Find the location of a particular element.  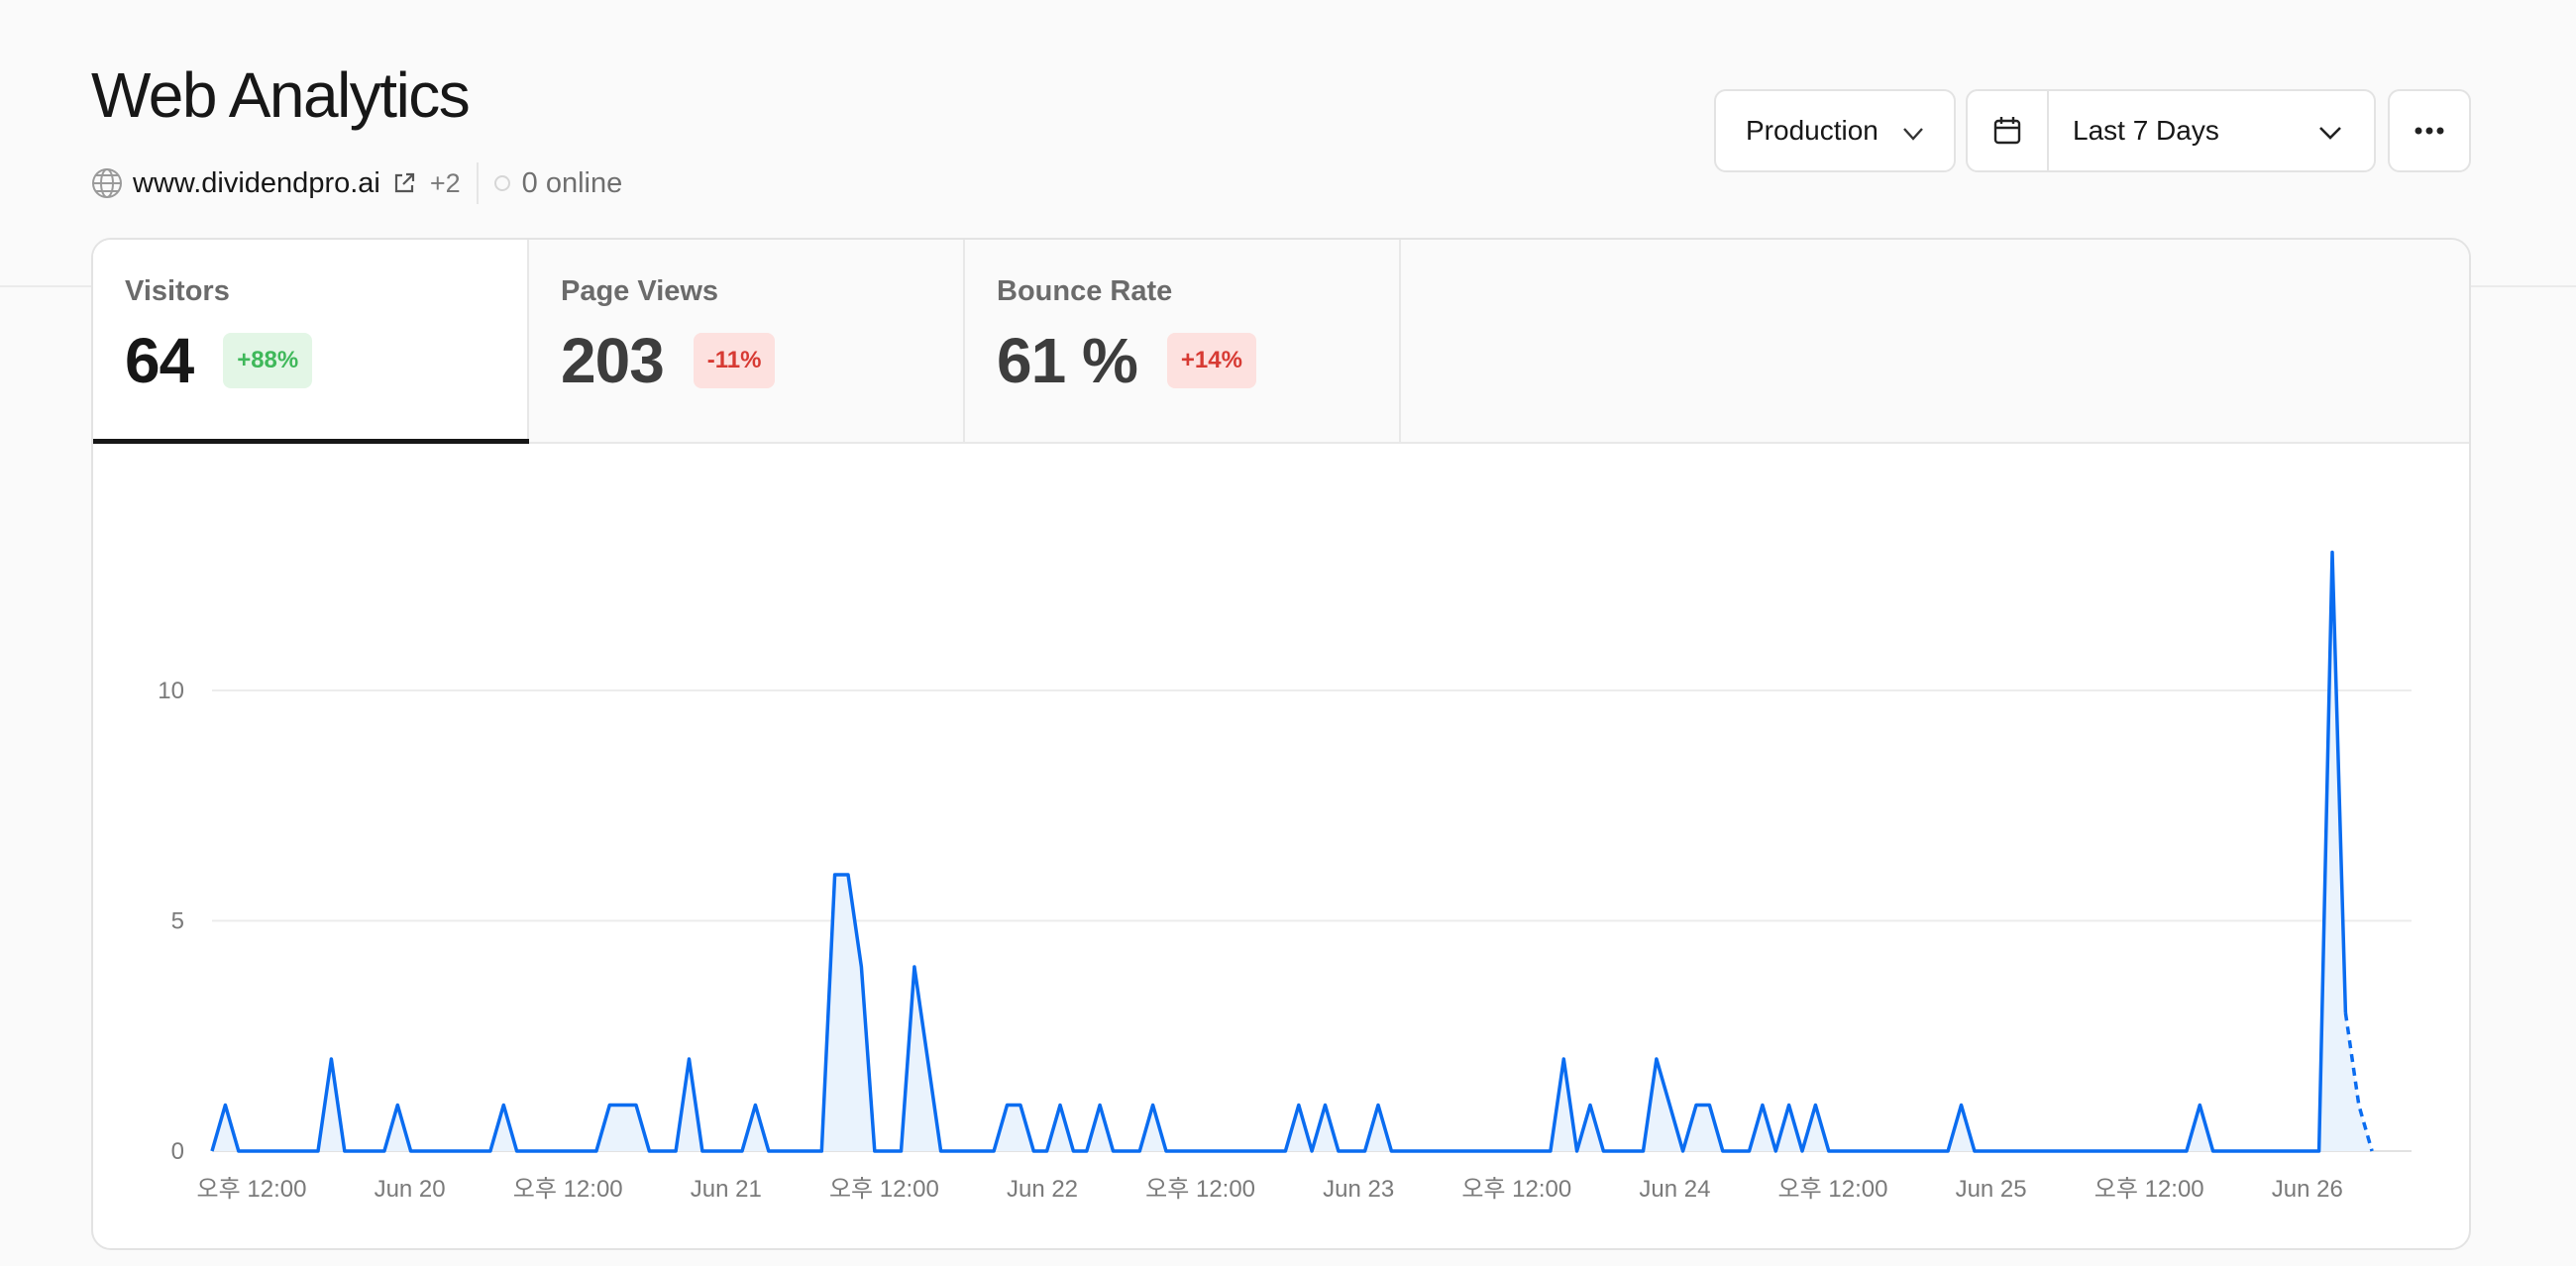

metric-value: 64 is located at coordinates (159, 360).